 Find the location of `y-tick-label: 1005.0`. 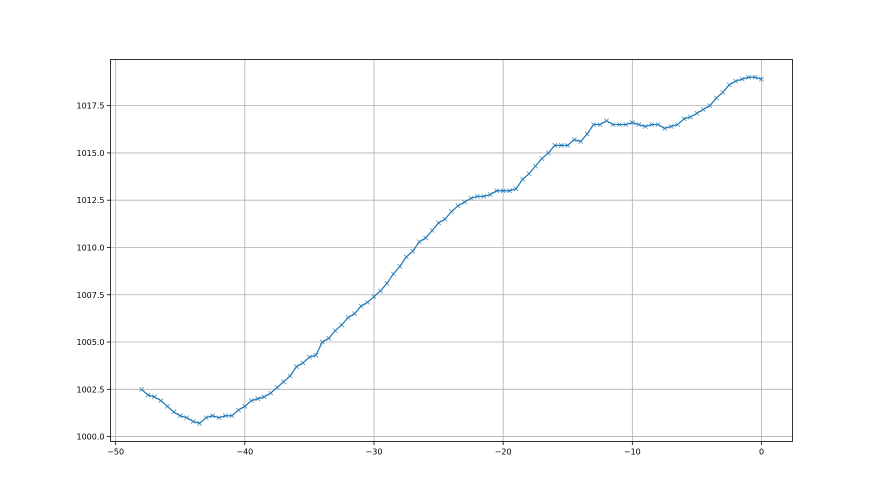

y-tick-label: 1005.0 is located at coordinates (91, 342).